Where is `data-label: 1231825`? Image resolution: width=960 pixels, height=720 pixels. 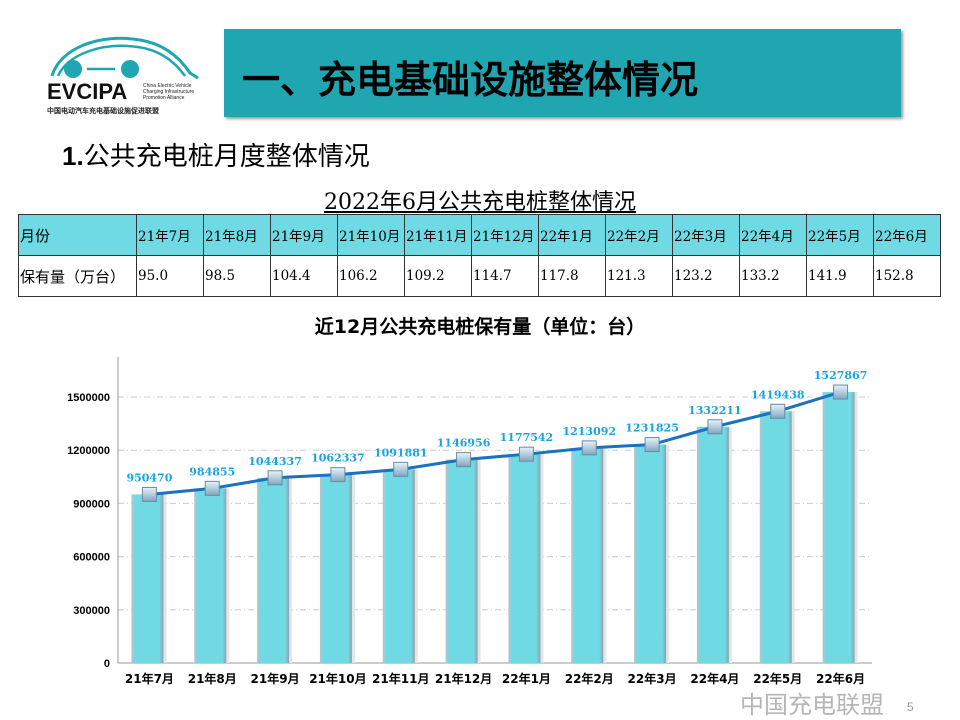
data-label: 1231825 is located at coordinates (652, 428).